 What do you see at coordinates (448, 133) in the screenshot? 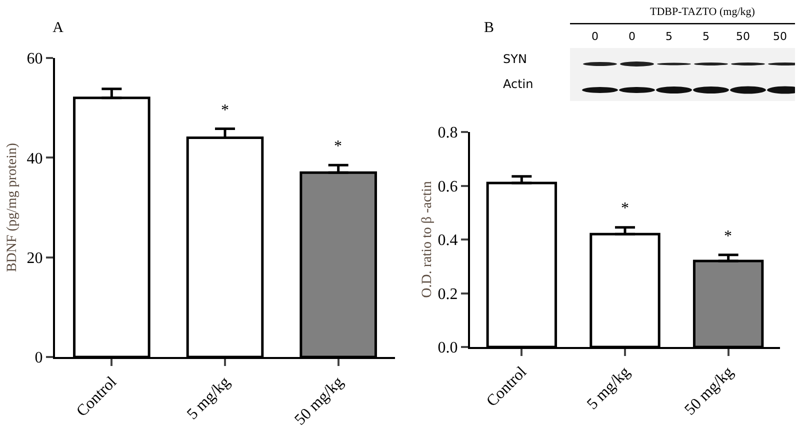
I see `y-tick-label: 0.8` at bounding box center [448, 133].